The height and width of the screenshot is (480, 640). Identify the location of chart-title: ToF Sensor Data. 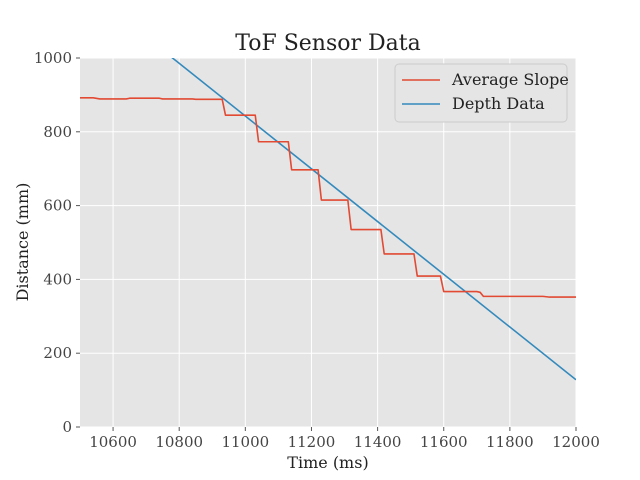
(328, 43).